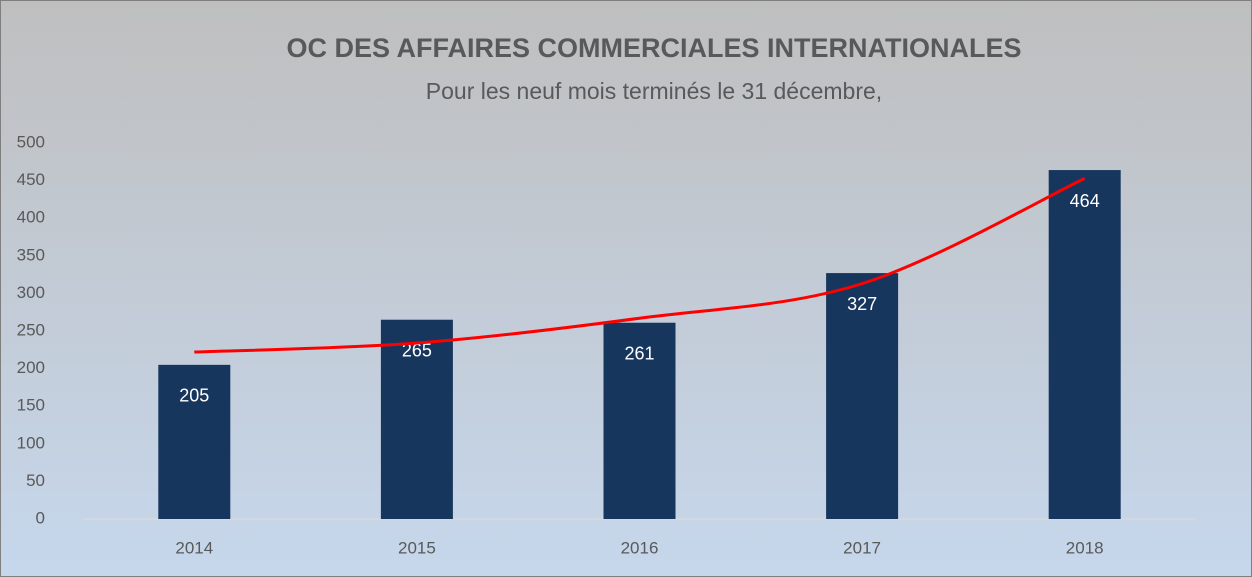 This screenshot has width=1252, height=577. What do you see at coordinates (640, 547) in the screenshot?
I see `x-tick-label: 2016` at bounding box center [640, 547].